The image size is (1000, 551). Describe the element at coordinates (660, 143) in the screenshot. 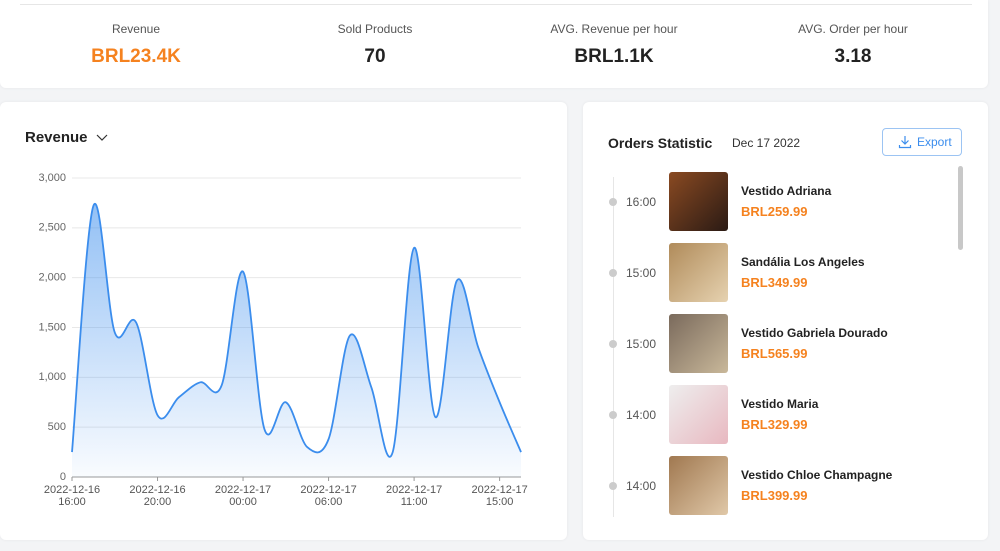

I see `orders-title: Orders Statistic` at that location.